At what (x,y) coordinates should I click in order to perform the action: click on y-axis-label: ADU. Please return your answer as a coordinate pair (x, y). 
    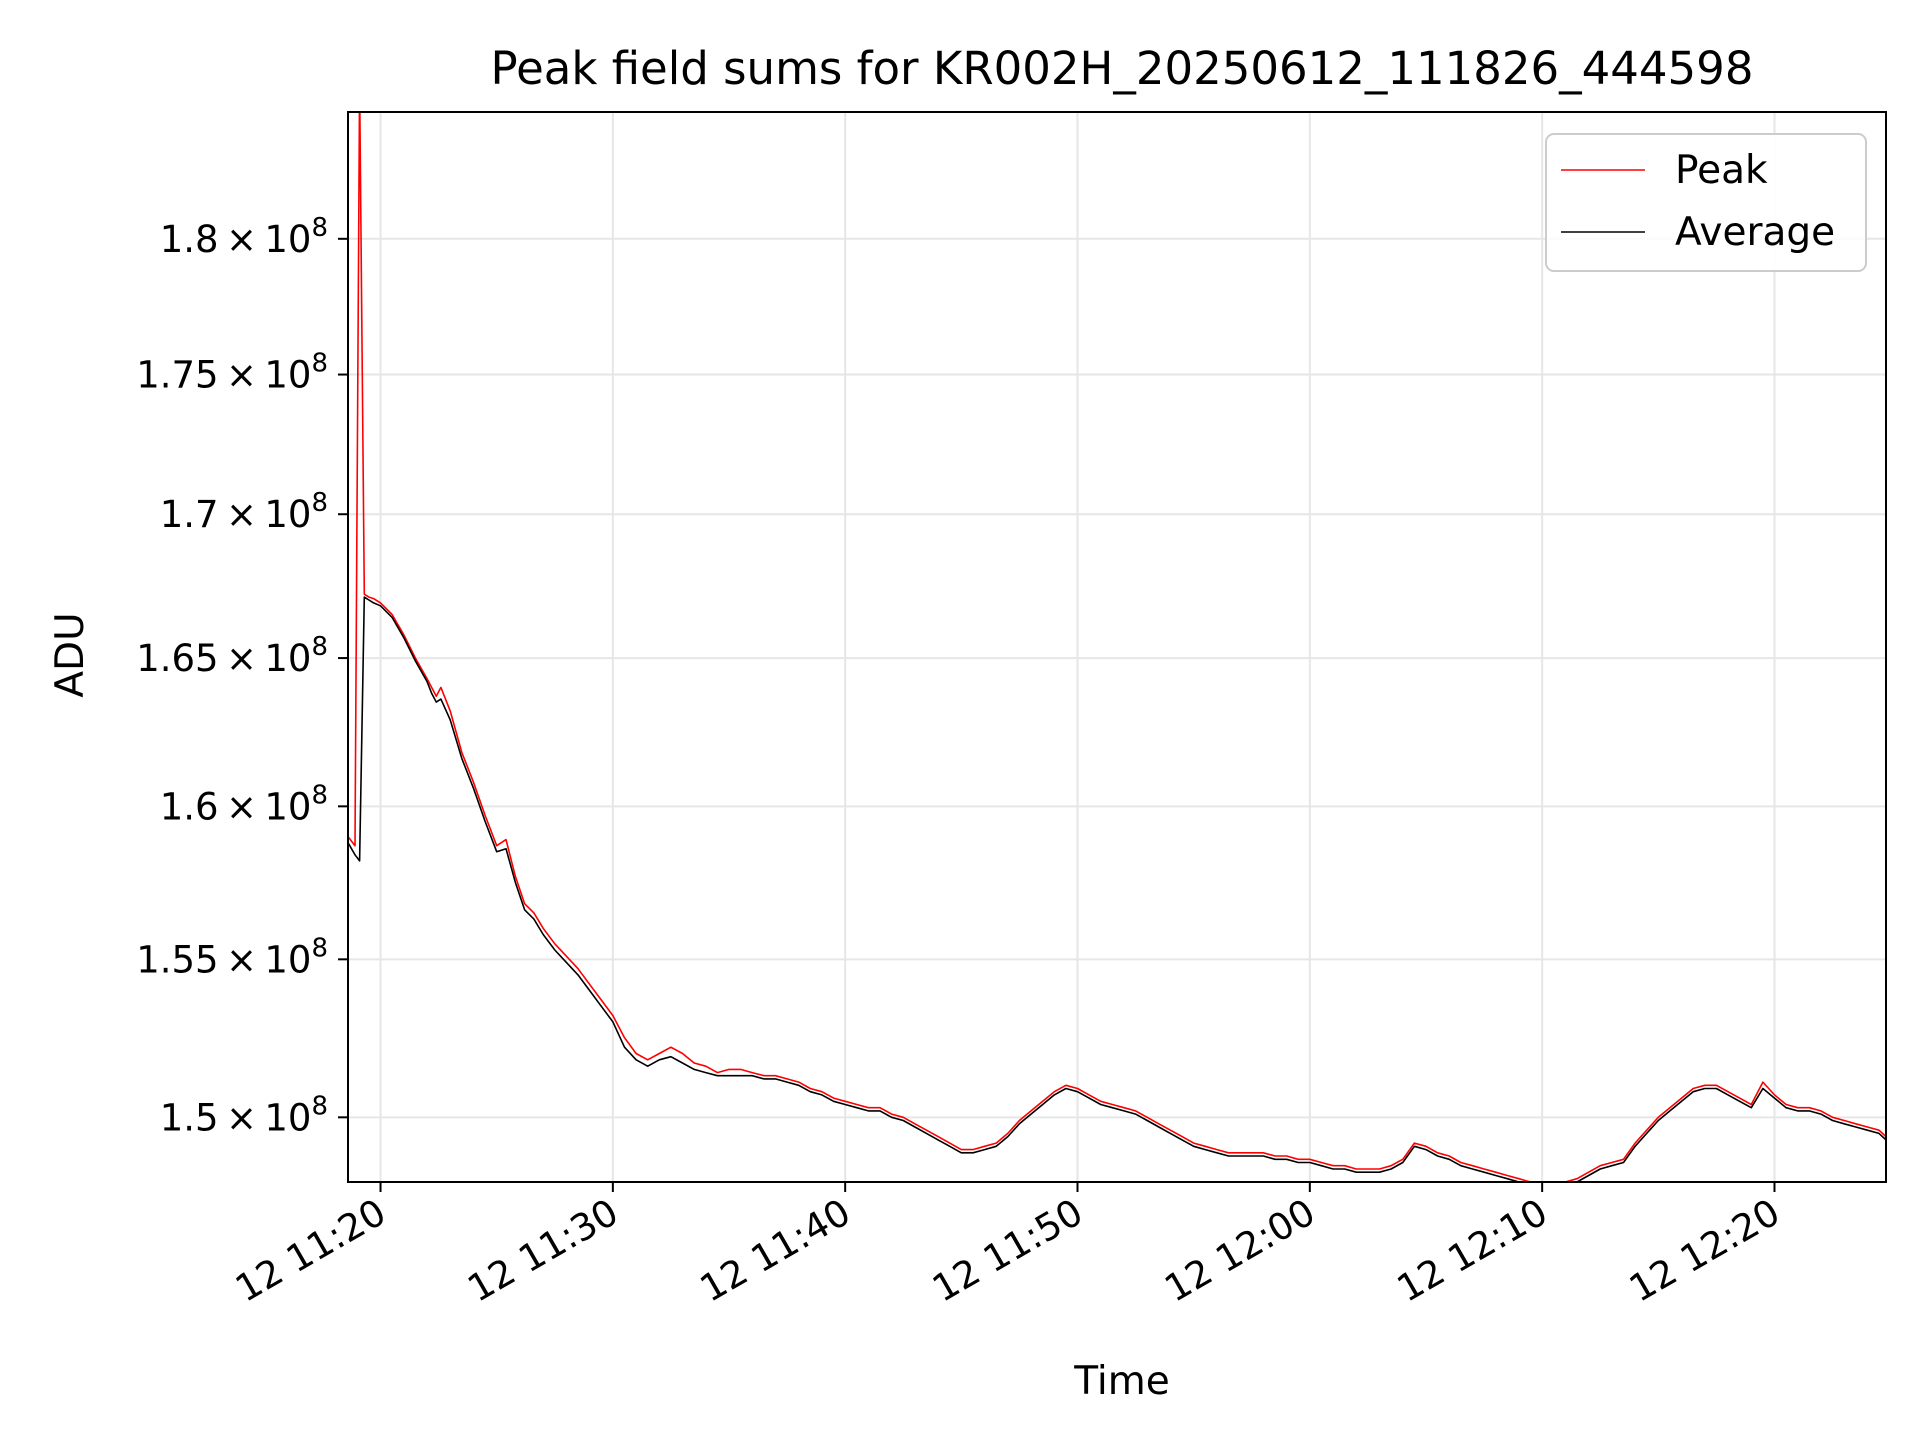
    Looking at the image, I should click on (70, 654).